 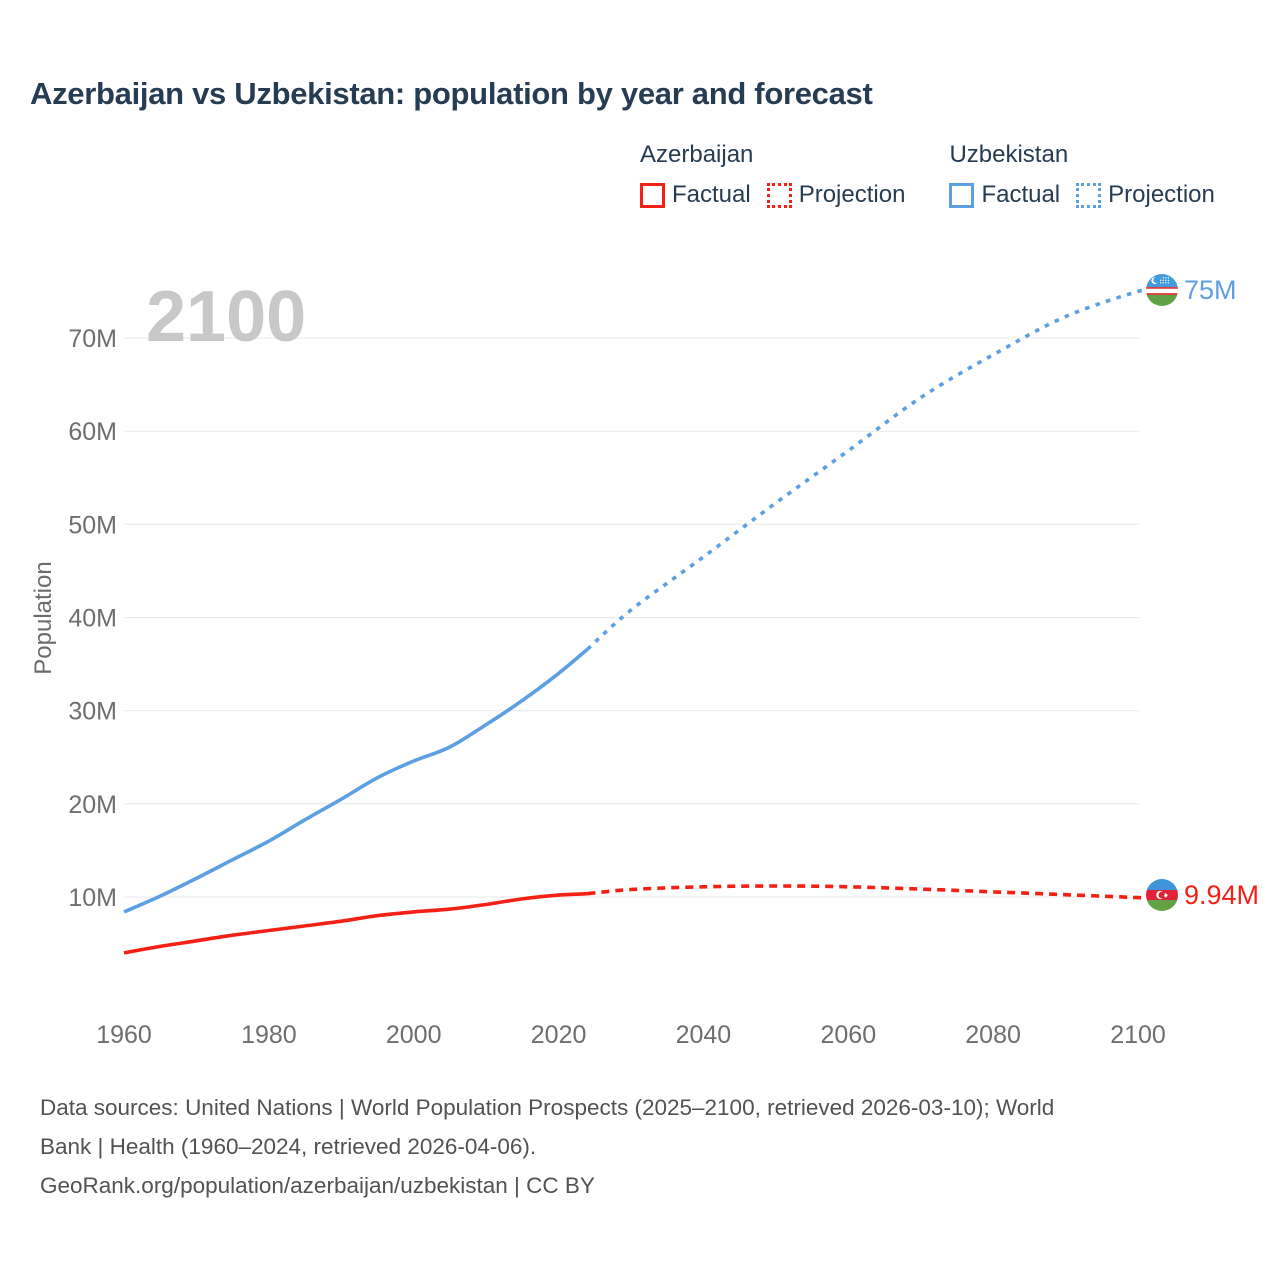 I want to click on uzbekistan-end-marker: 75M, so click(x=1191, y=290).